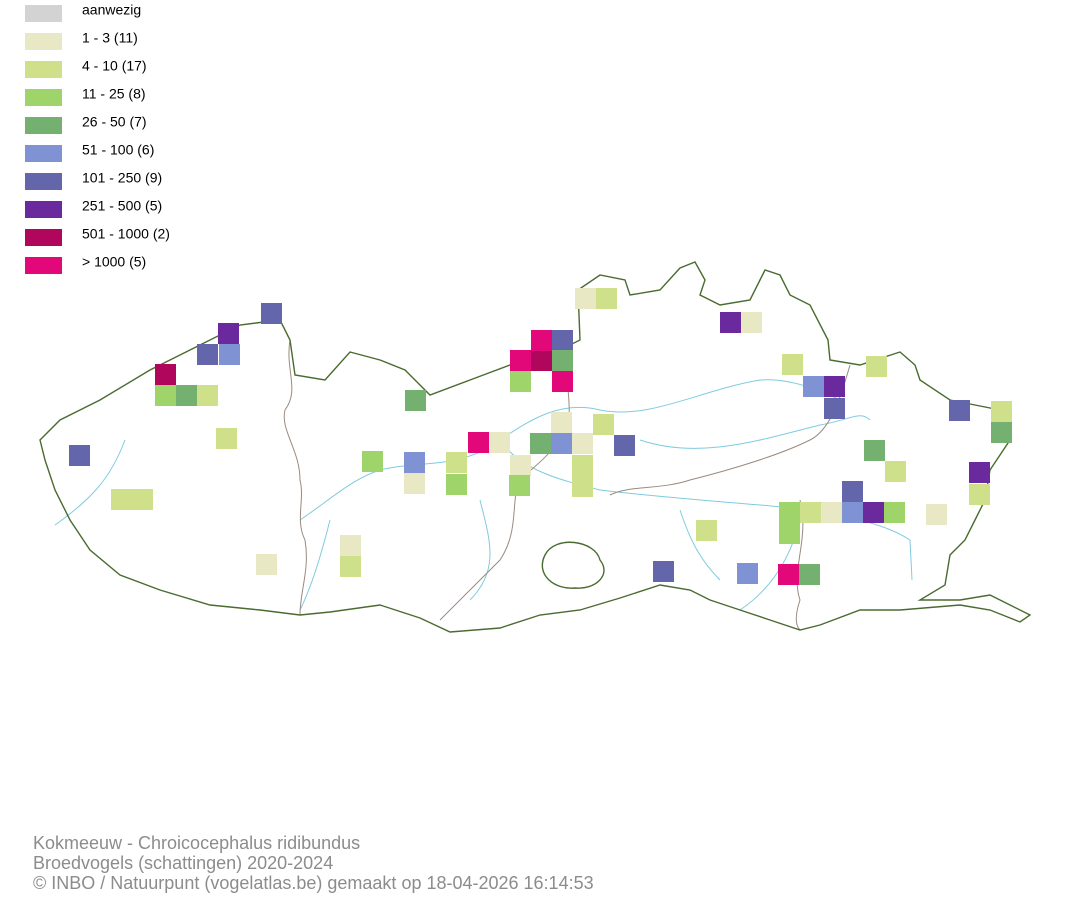 This screenshot has height=900, width=1074. I want to click on legend-label: 26 - 50 (7), so click(114, 122).